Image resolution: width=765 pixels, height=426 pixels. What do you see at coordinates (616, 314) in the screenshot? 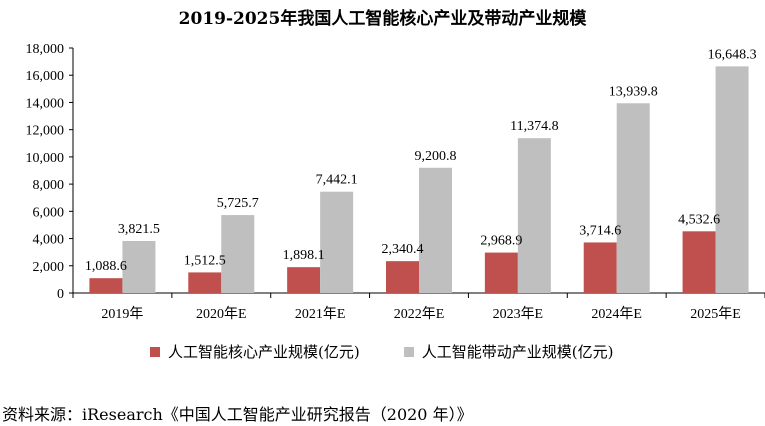
I see `x-tick-label: 2024年E` at bounding box center [616, 314].